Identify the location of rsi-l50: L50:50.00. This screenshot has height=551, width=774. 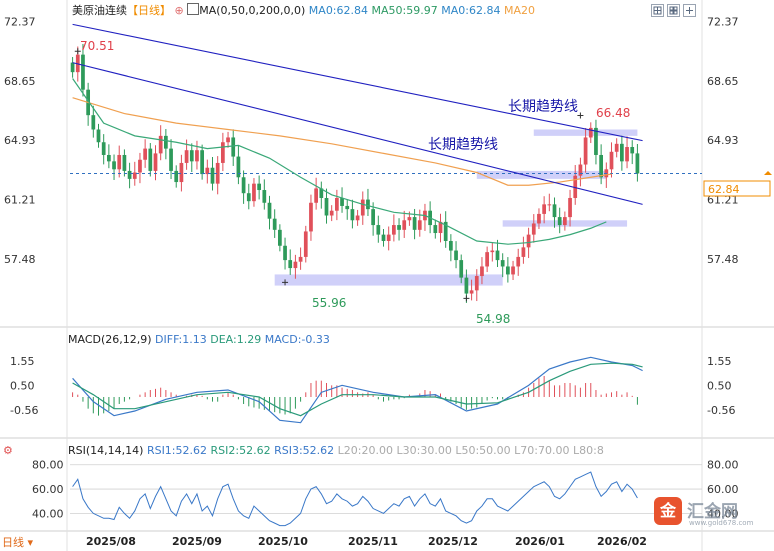
(483, 450).